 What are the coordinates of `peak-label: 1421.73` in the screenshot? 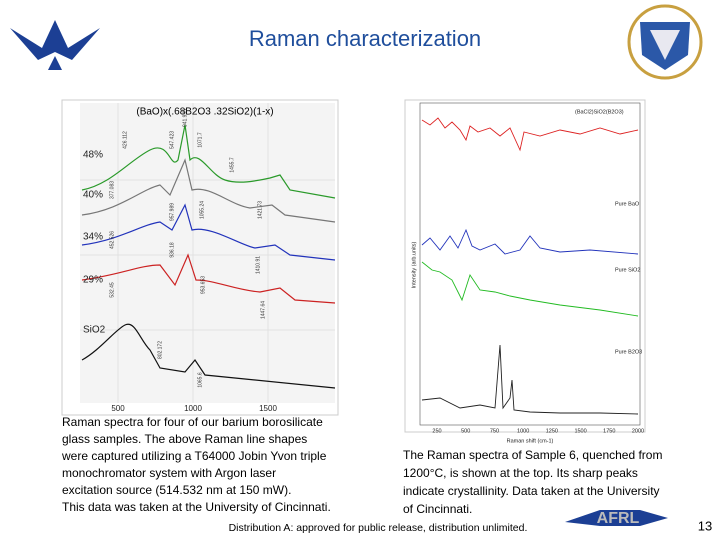 It's located at (260, 210).